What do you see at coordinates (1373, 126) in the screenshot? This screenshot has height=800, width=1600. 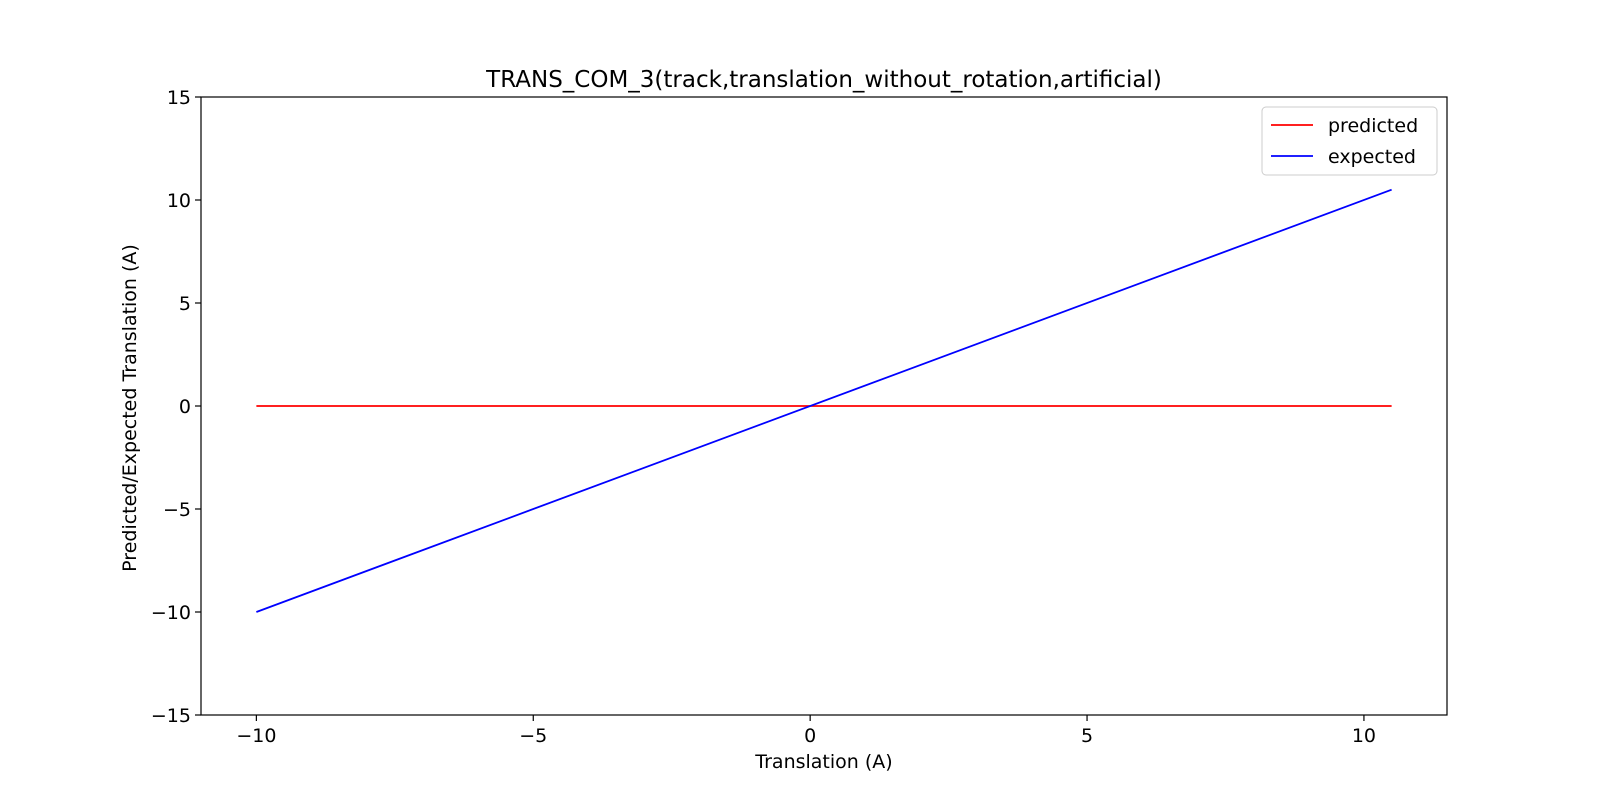 I see `legend-label-predicted: predicted` at bounding box center [1373, 126].